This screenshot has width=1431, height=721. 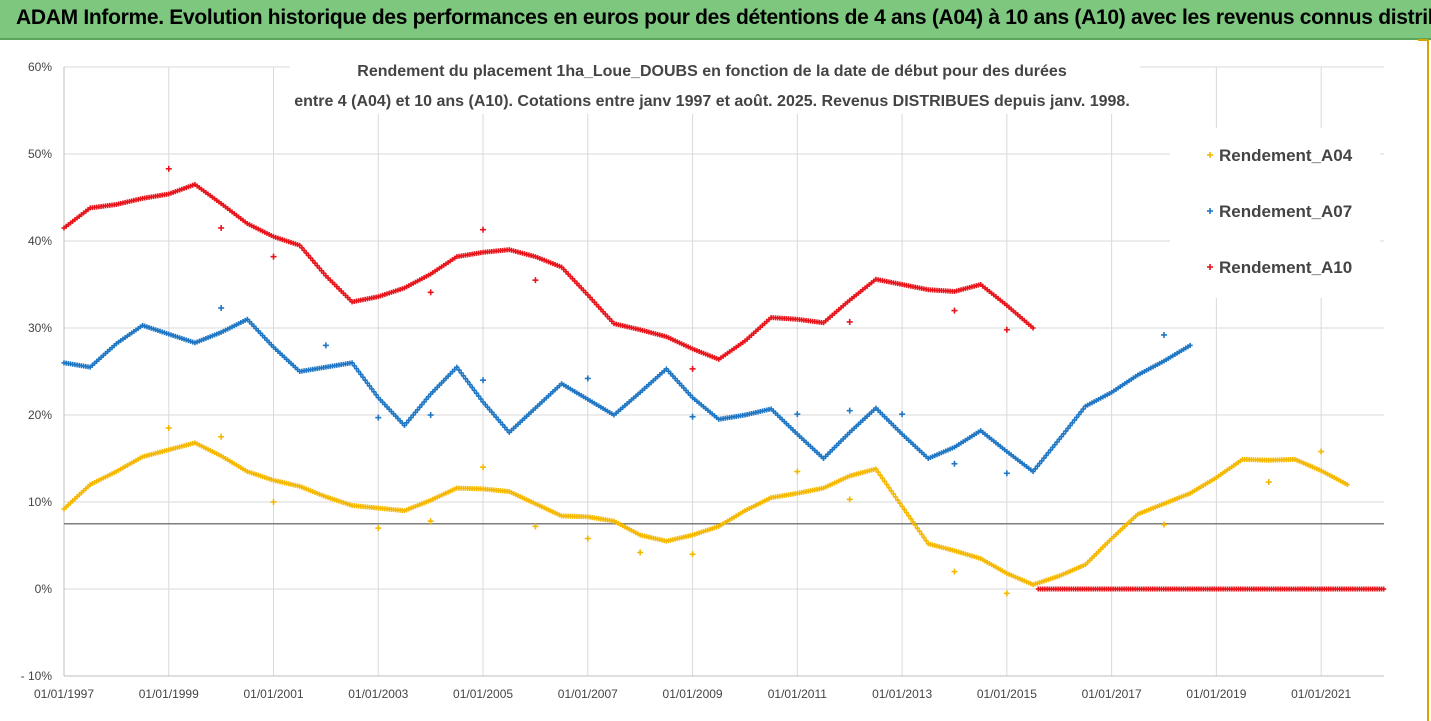 I want to click on legend-label: Rendement_A10, so click(x=1285, y=267).